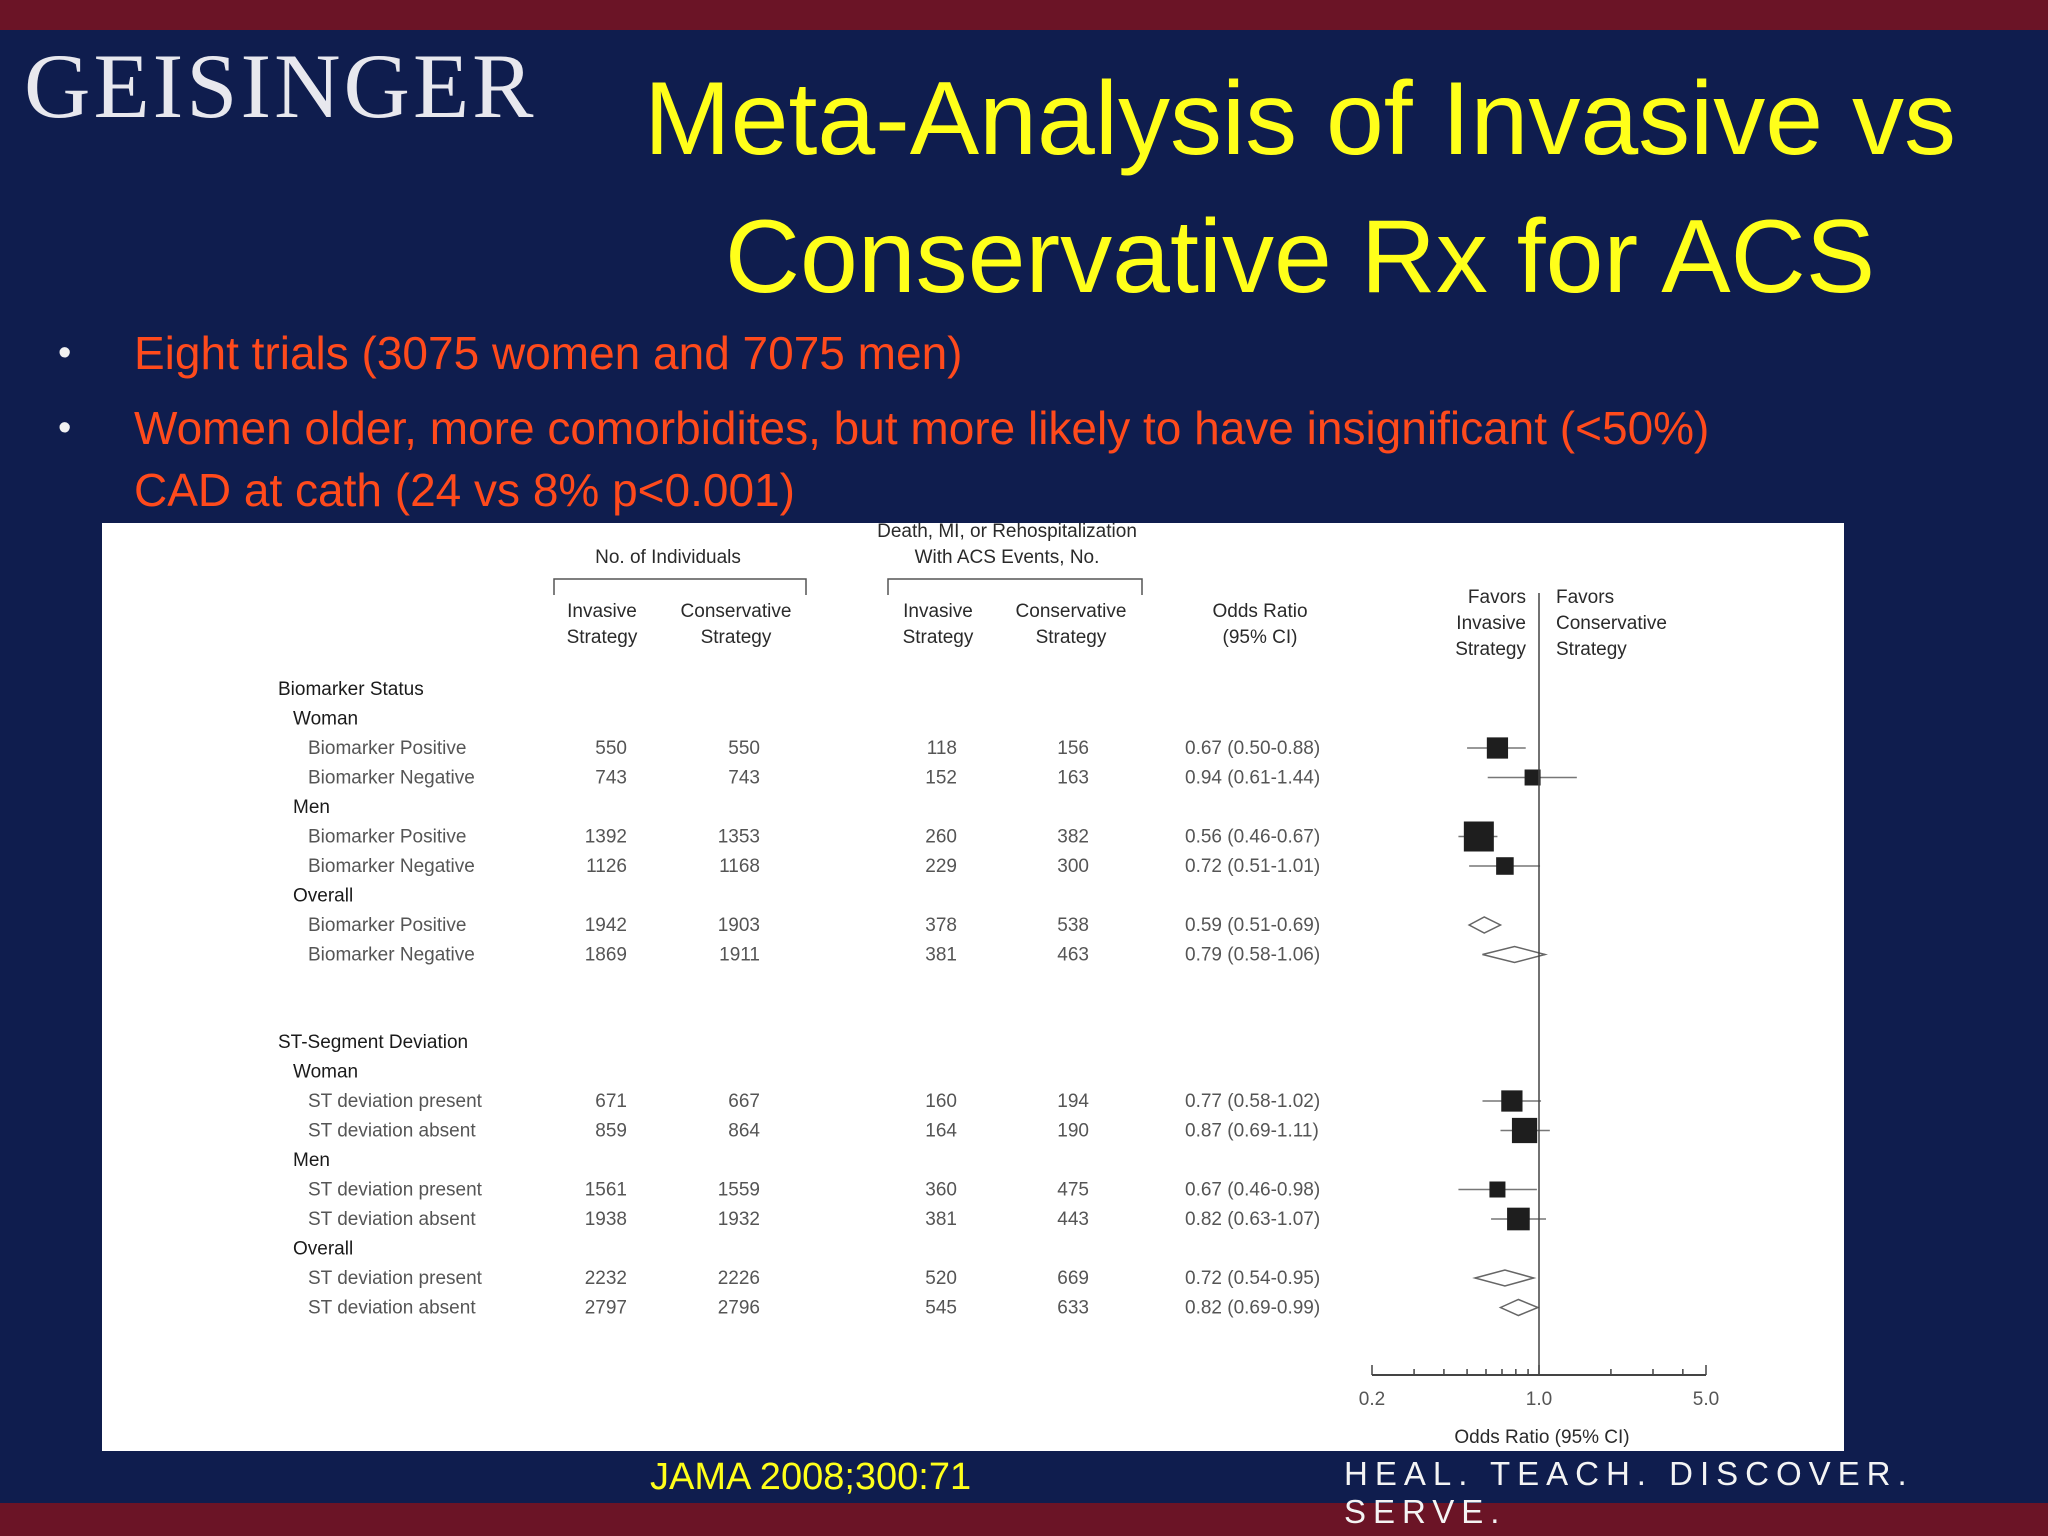 This screenshot has height=1536, width=2048. I want to click on header-ev-conservative-2: Strategy, so click(1071, 637).